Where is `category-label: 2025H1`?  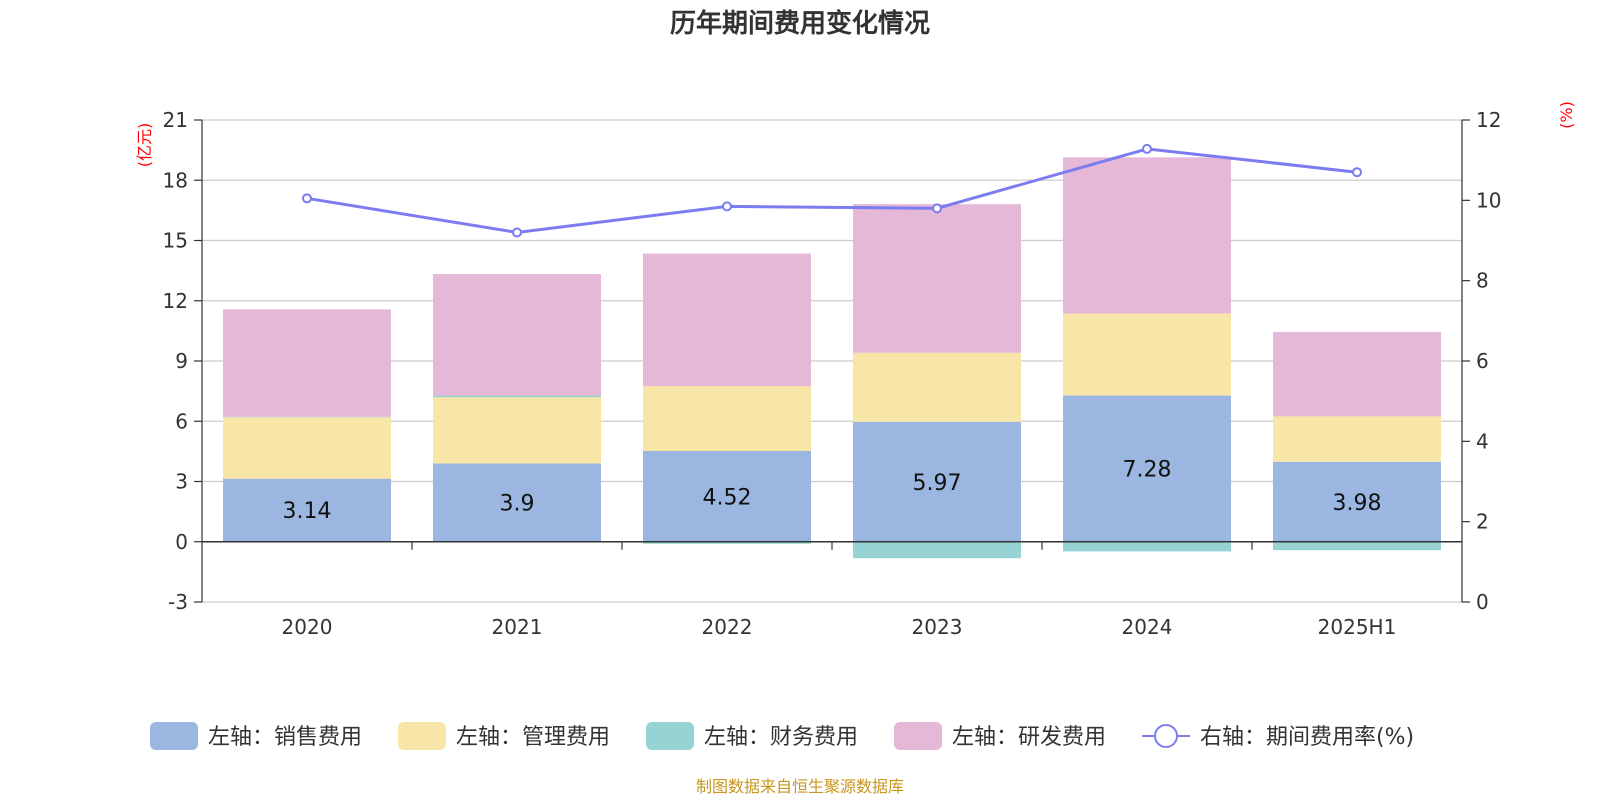
category-label: 2025H1 is located at coordinates (1357, 627).